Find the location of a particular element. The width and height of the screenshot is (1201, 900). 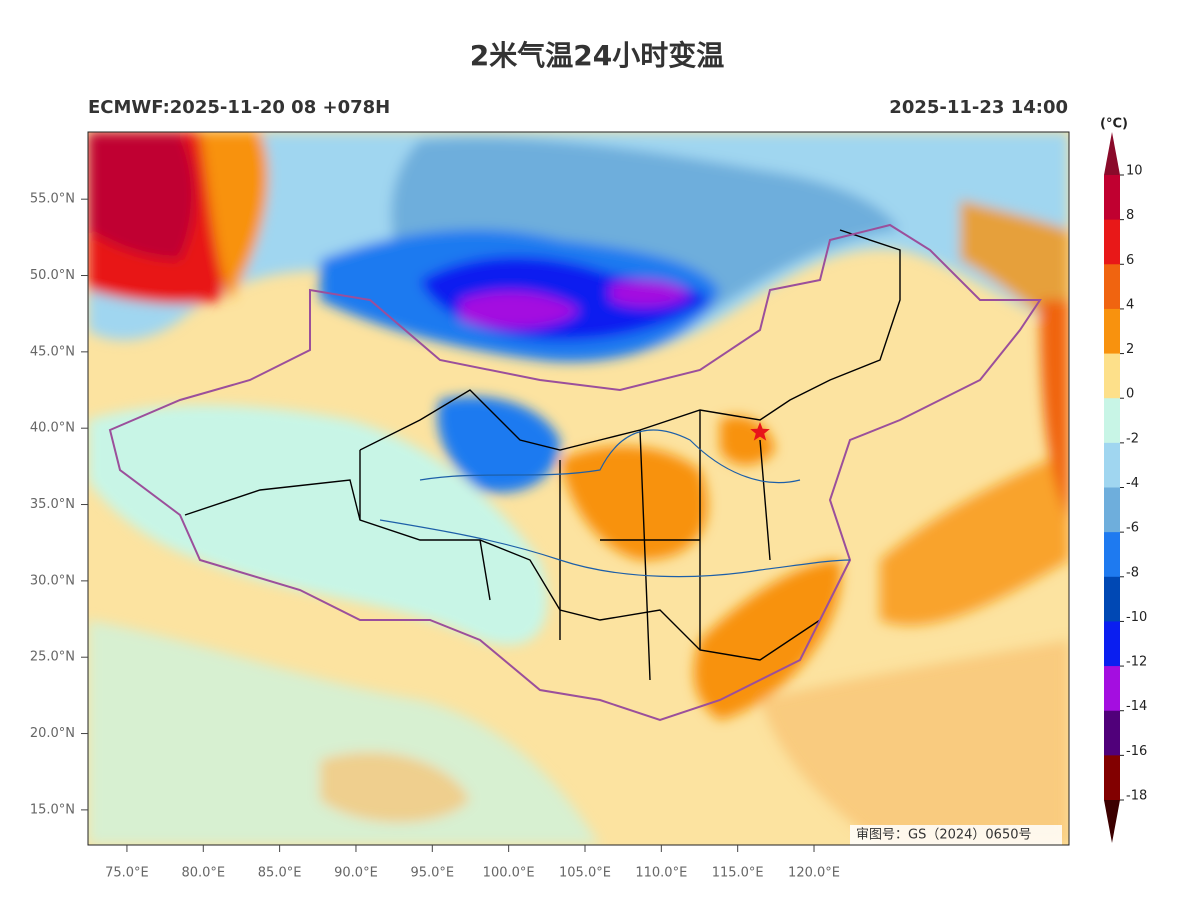

rivers is located at coordinates (615, 503).